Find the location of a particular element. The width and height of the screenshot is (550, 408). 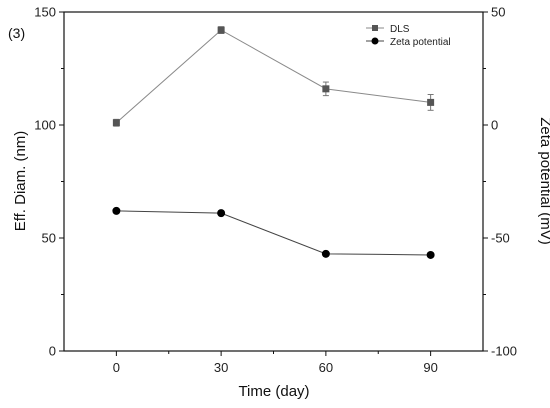

legend-marker-dls is located at coordinates (375, 28).